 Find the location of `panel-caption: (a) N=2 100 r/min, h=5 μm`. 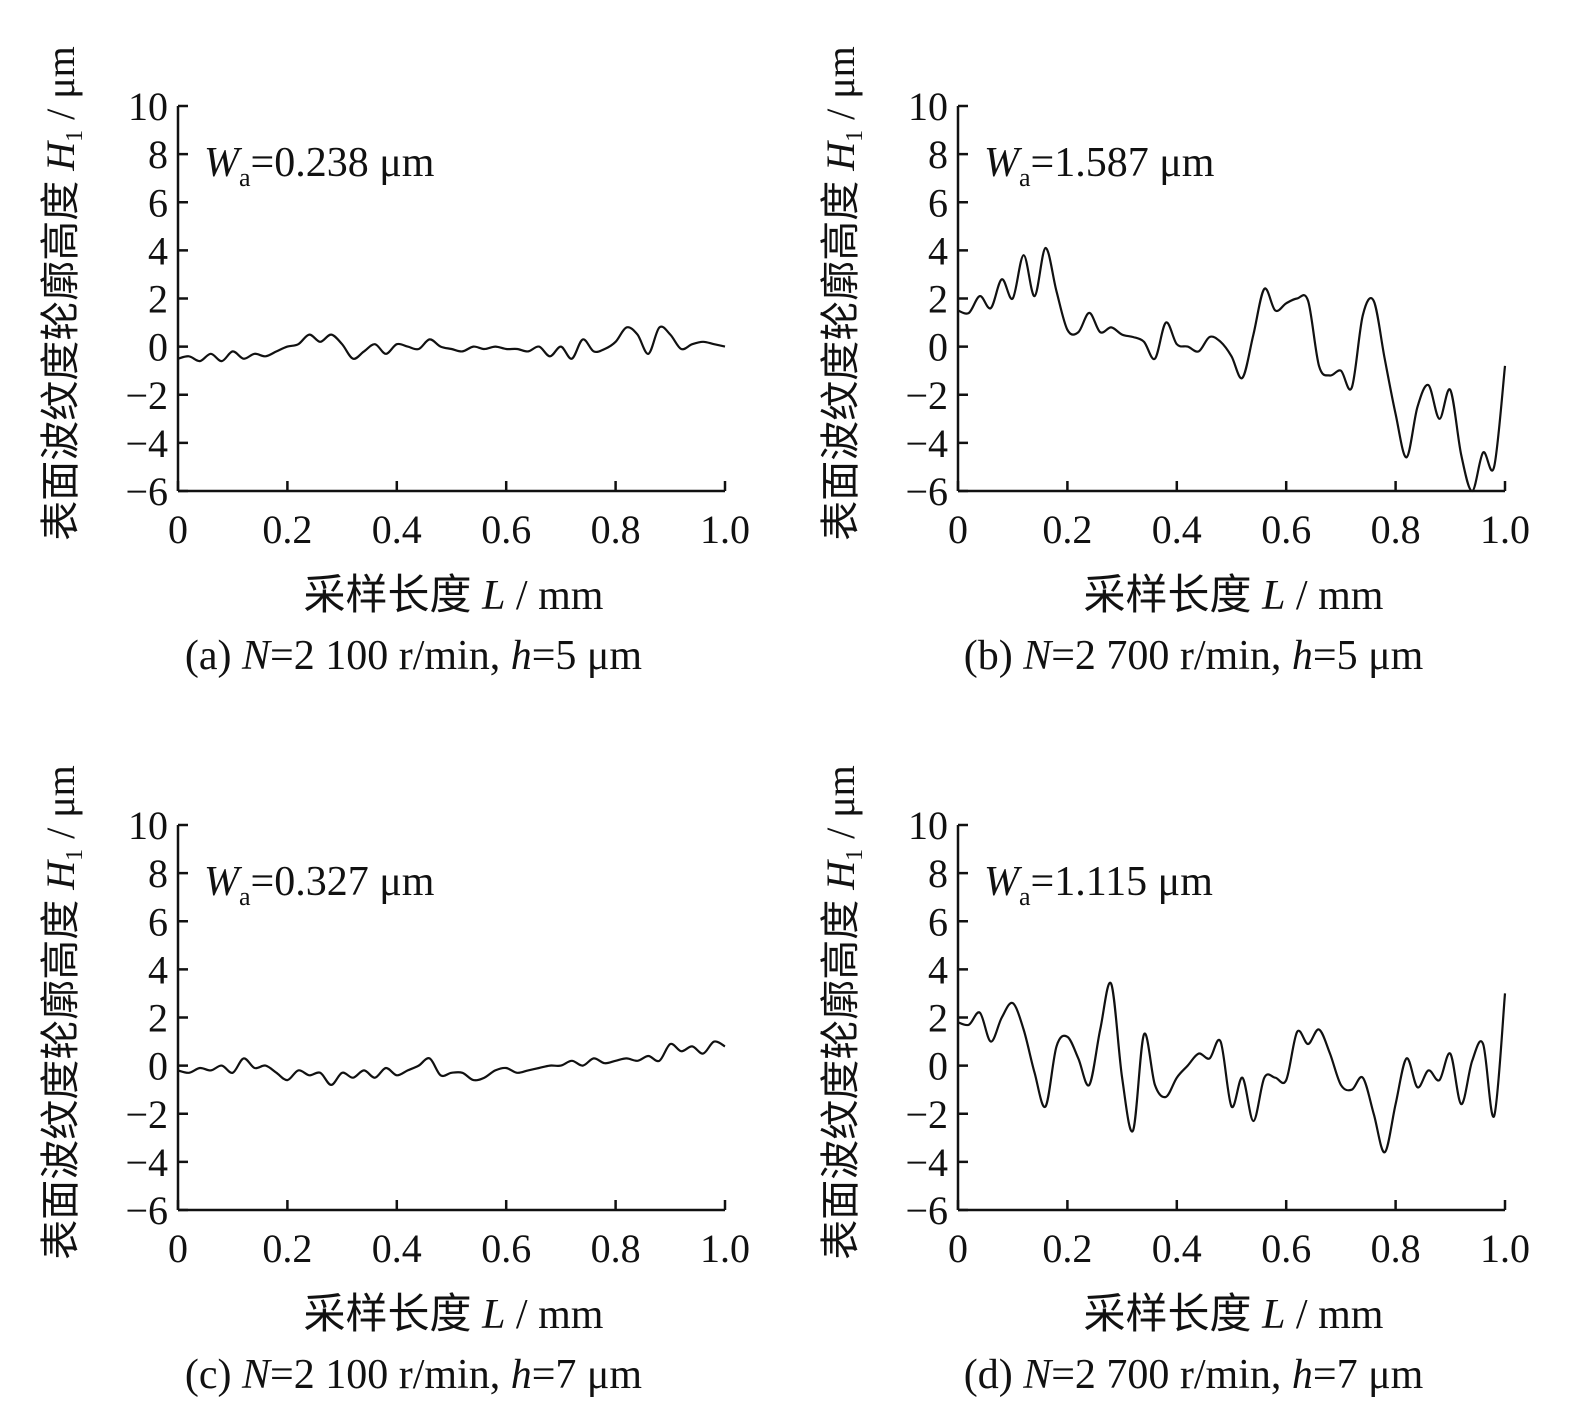

panel-caption: (a) N=2 100 r/min, h=5 μm is located at coordinates (414, 656).